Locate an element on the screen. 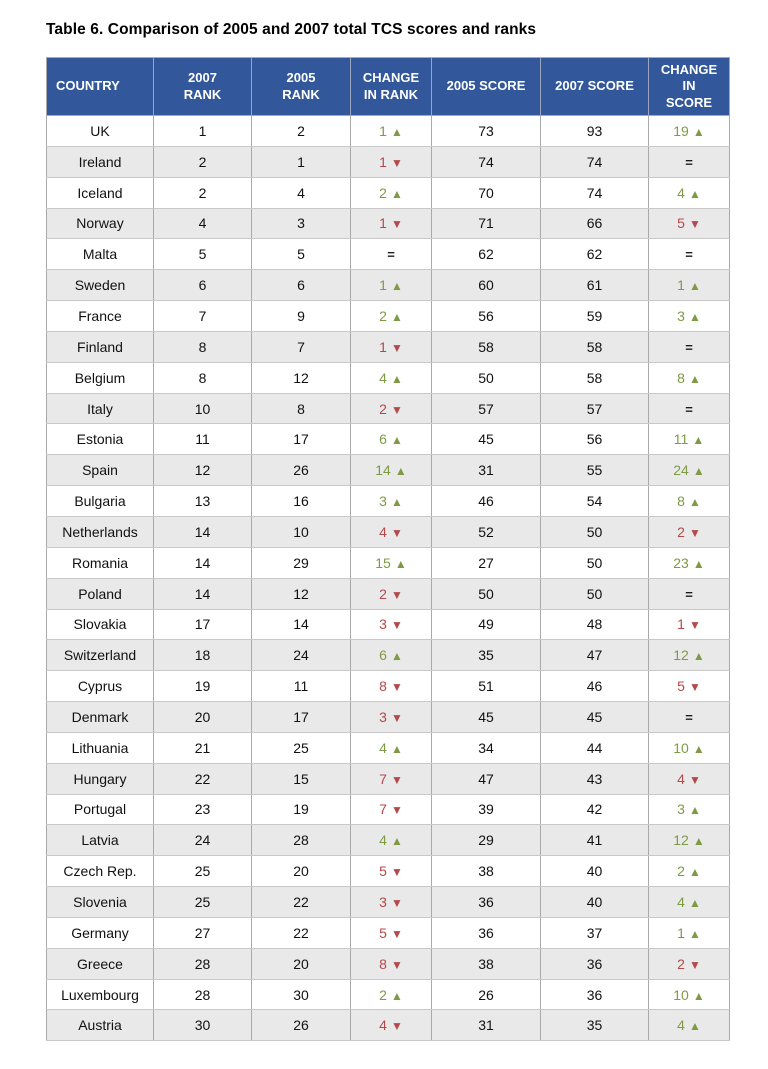  rank-2005-cell: 9 is located at coordinates (301, 316).